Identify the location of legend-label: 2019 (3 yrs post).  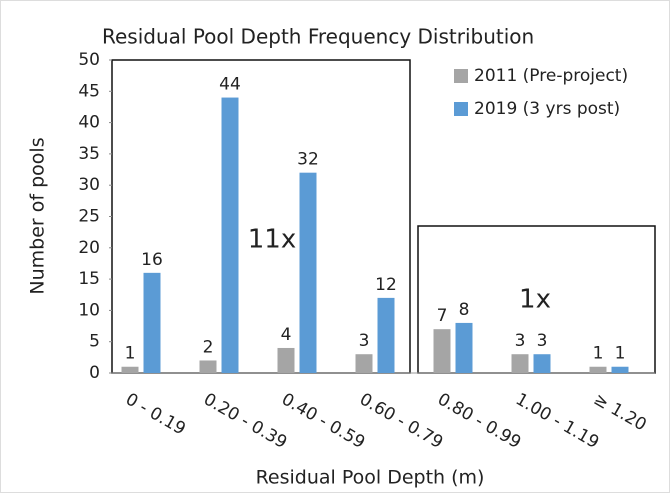
(547, 109).